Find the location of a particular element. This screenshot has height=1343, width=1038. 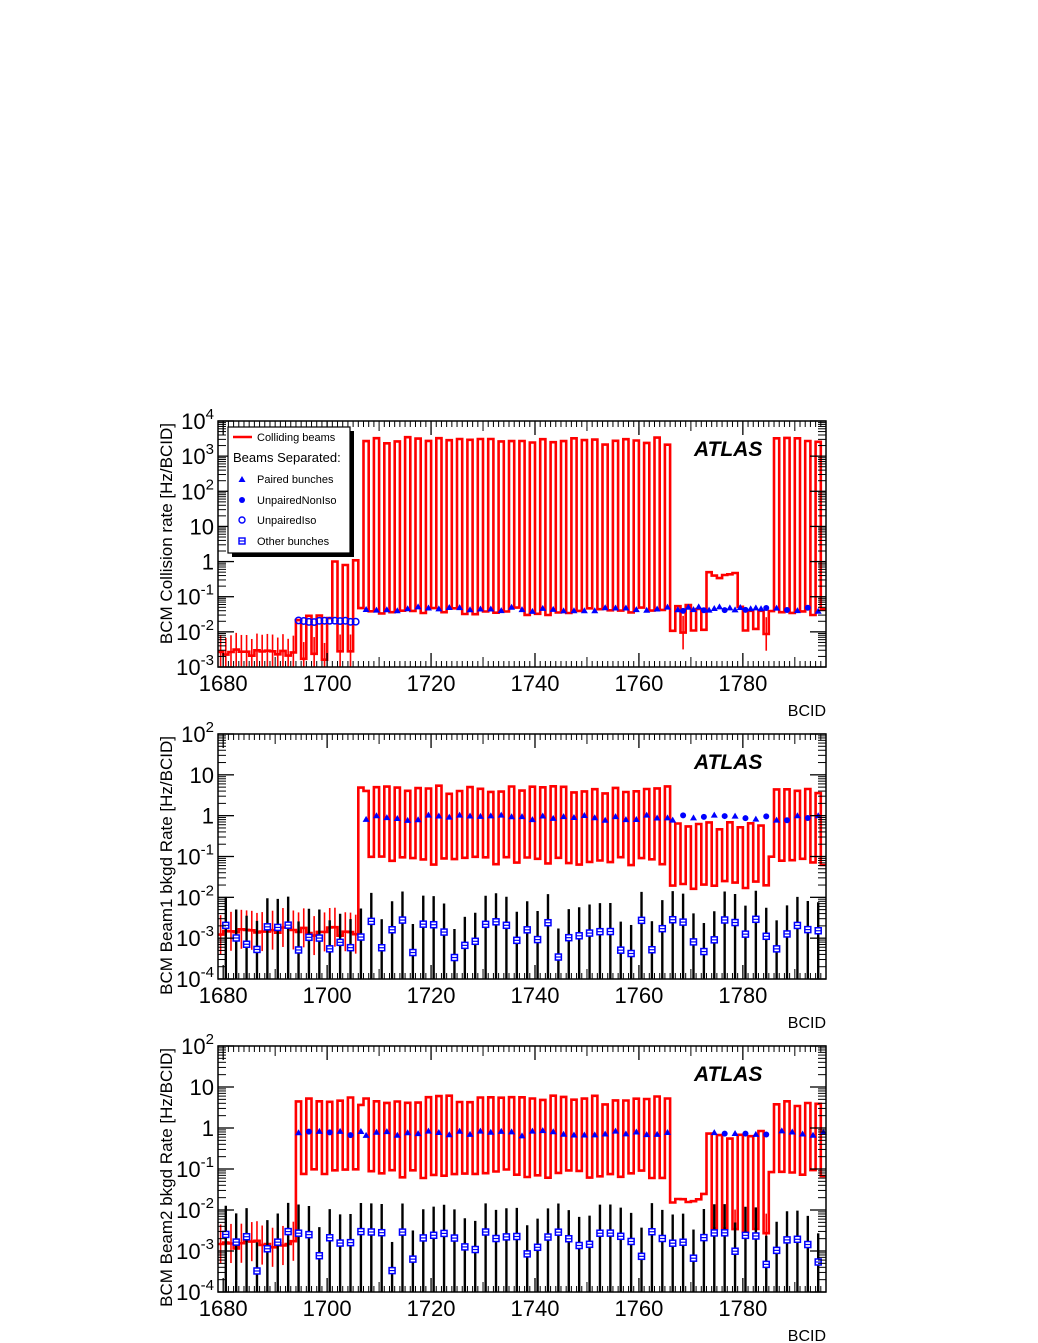

y-tick-label: 10⁻² is located at coordinates (195, 1209).